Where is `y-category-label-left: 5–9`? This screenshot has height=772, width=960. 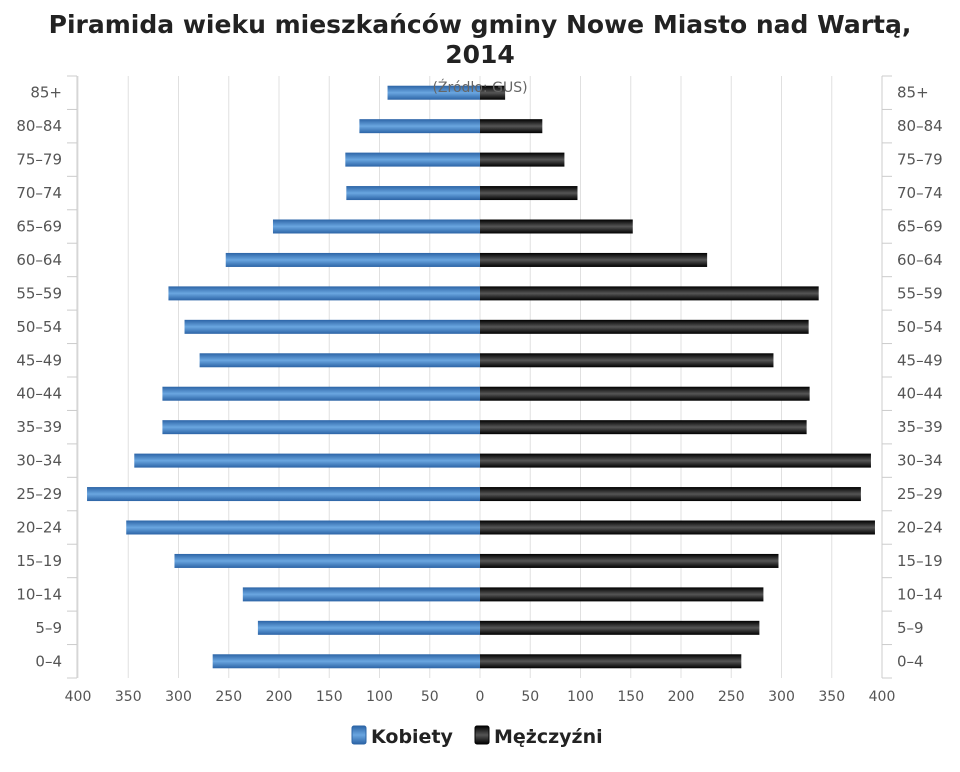
y-category-label-left: 5–9 is located at coordinates (48, 628).